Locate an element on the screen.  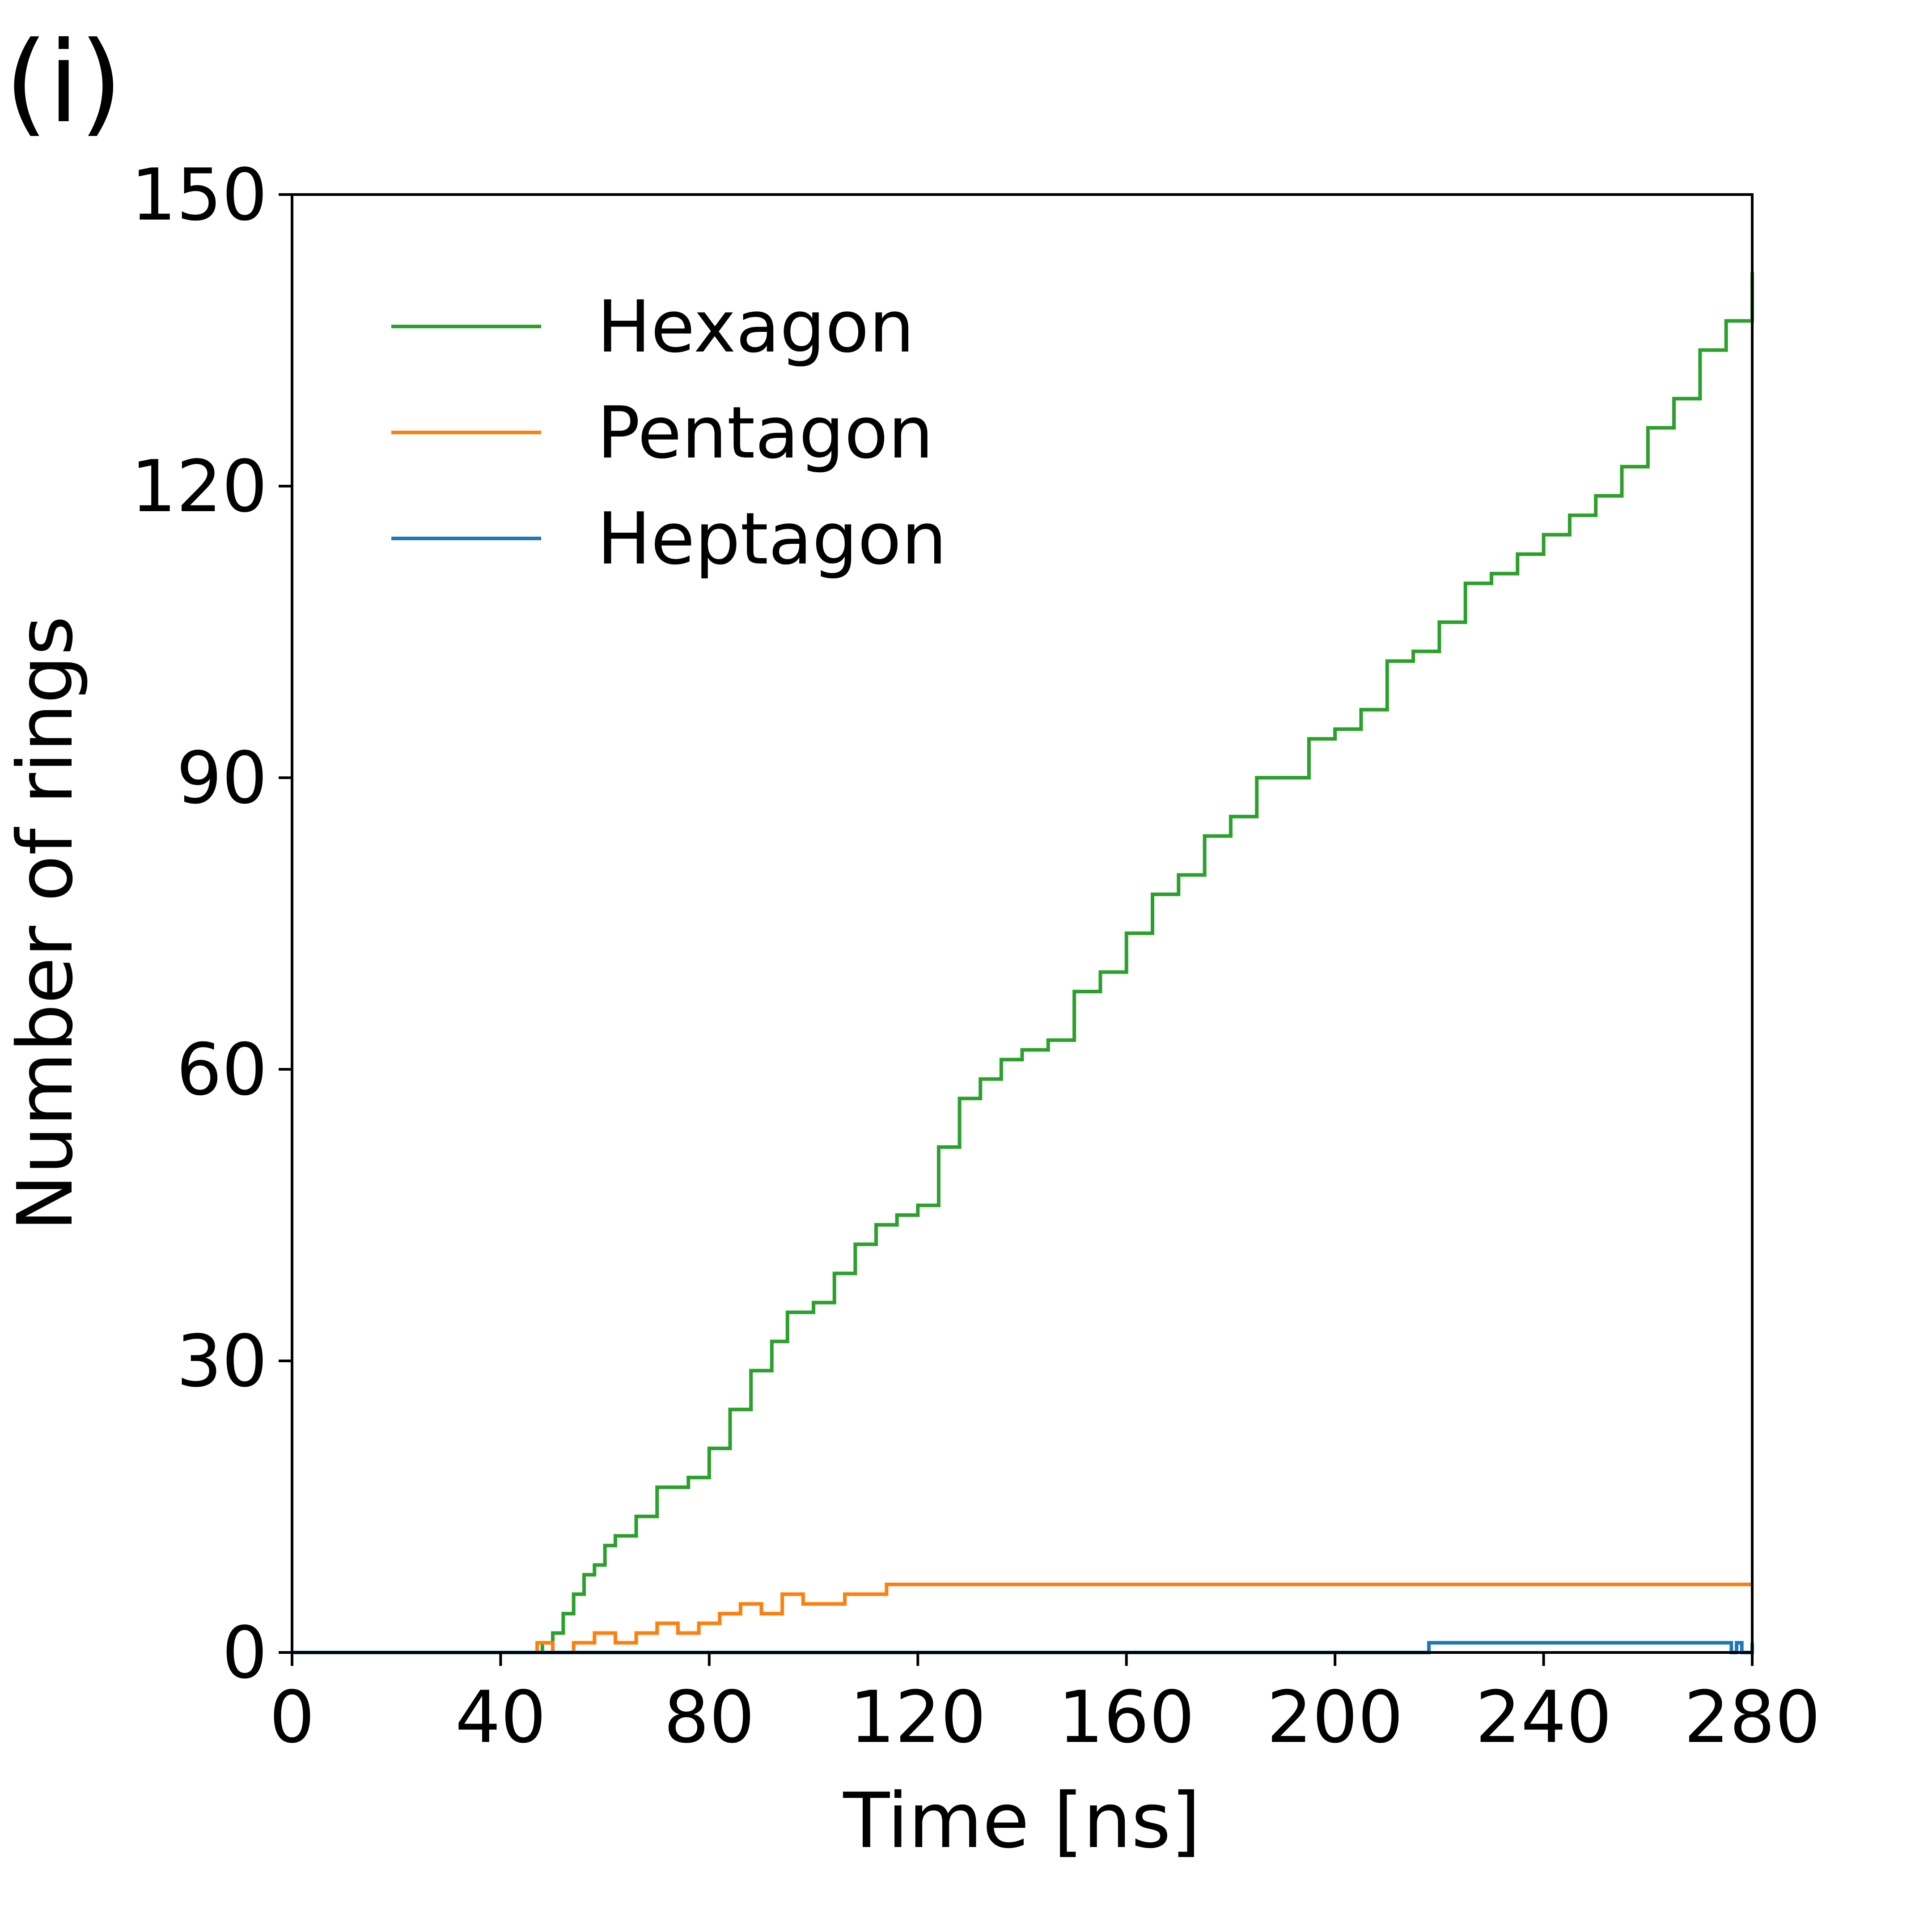
y-axis-label: Number of rings is located at coordinates (45, 923).